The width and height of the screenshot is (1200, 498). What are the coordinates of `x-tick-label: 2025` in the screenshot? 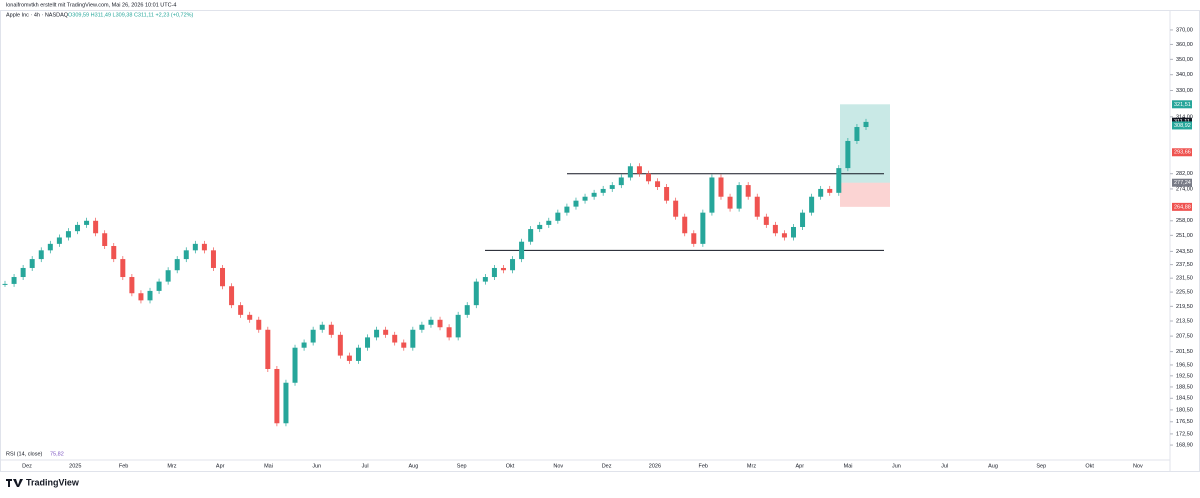 It's located at (75, 466).